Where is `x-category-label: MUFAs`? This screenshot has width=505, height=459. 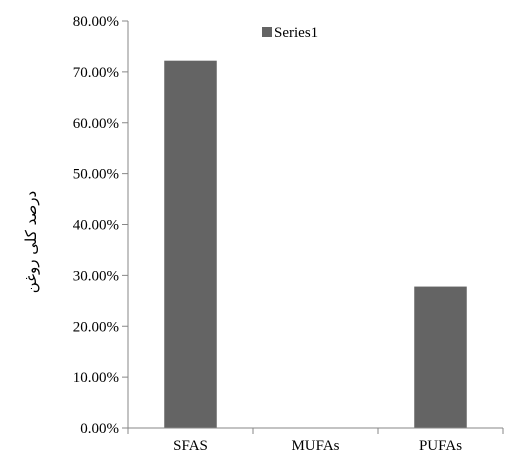 x-category-label: MUFAs is located at coordinates (315, 446).